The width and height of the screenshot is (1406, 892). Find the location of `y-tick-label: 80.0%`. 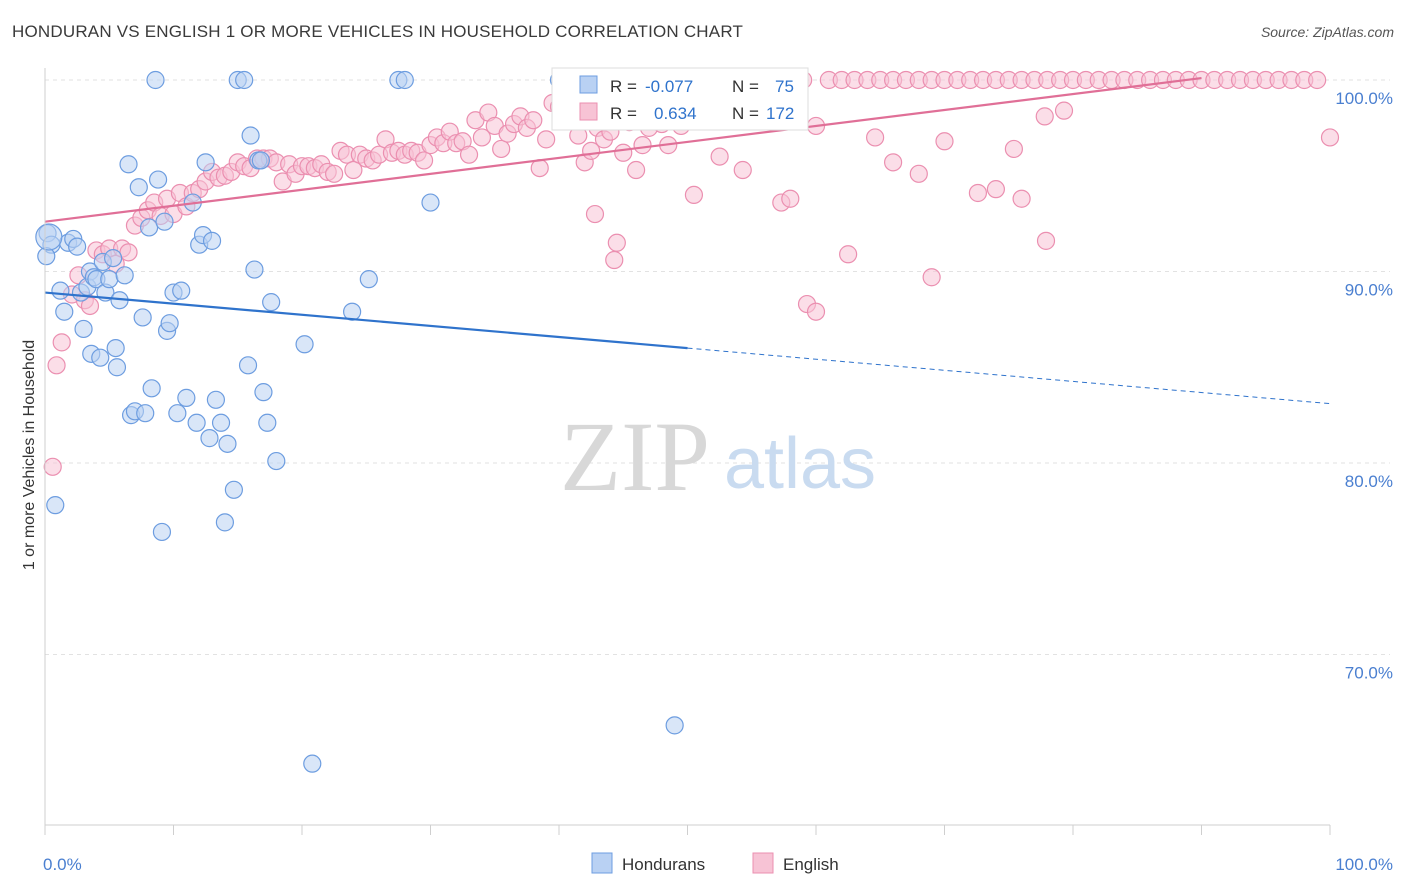

y-tick-label: 80.0% is located at coordinates (1369, 481).